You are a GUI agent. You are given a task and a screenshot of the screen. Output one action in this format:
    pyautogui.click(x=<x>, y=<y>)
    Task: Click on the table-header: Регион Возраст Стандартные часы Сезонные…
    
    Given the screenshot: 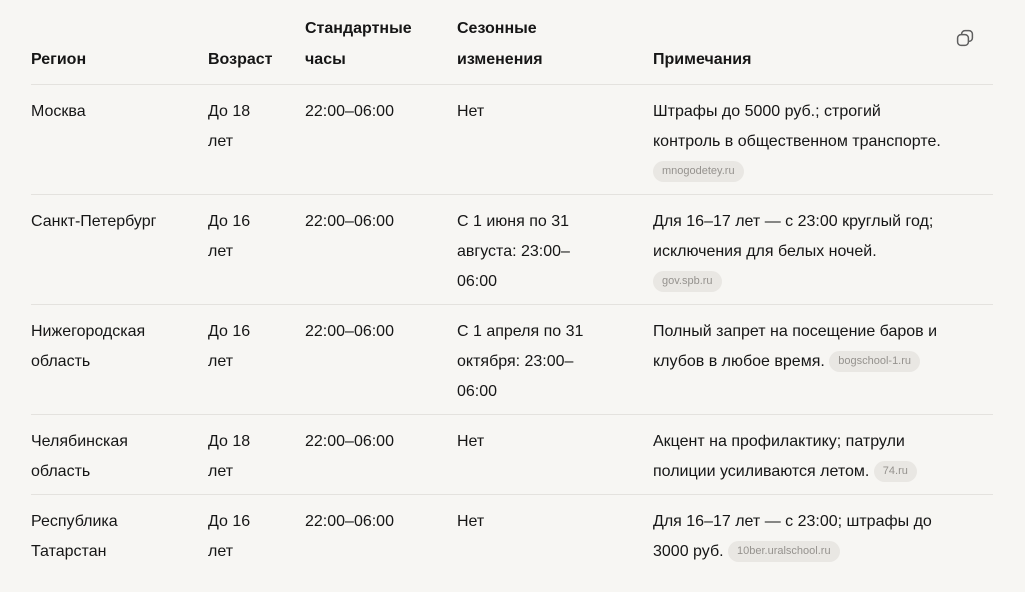 What is the action you would take?
    pyautogui.click(x=512, y=42)
    